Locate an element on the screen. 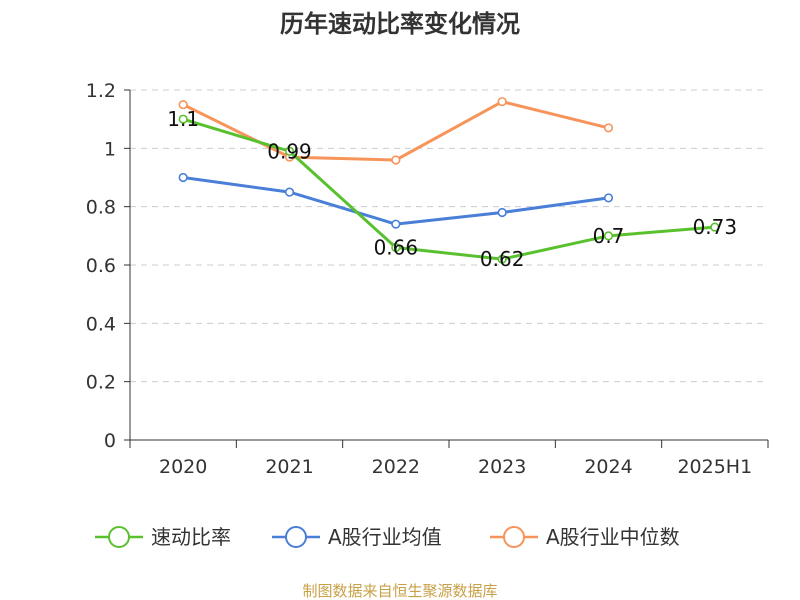  data-label: 0.7 is located at coordinates (609, 236).